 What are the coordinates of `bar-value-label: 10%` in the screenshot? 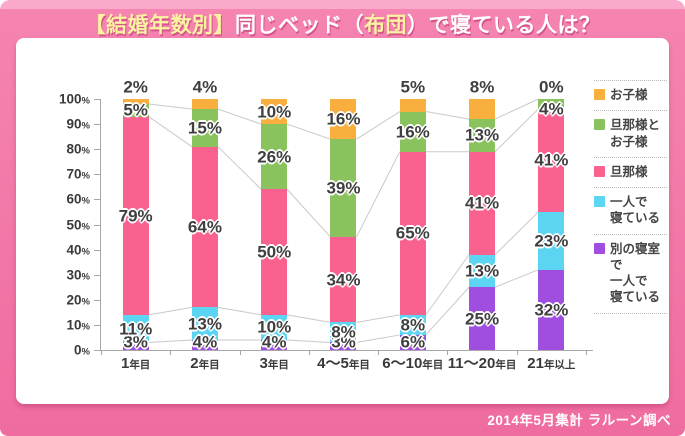 It's located at (274, 112).